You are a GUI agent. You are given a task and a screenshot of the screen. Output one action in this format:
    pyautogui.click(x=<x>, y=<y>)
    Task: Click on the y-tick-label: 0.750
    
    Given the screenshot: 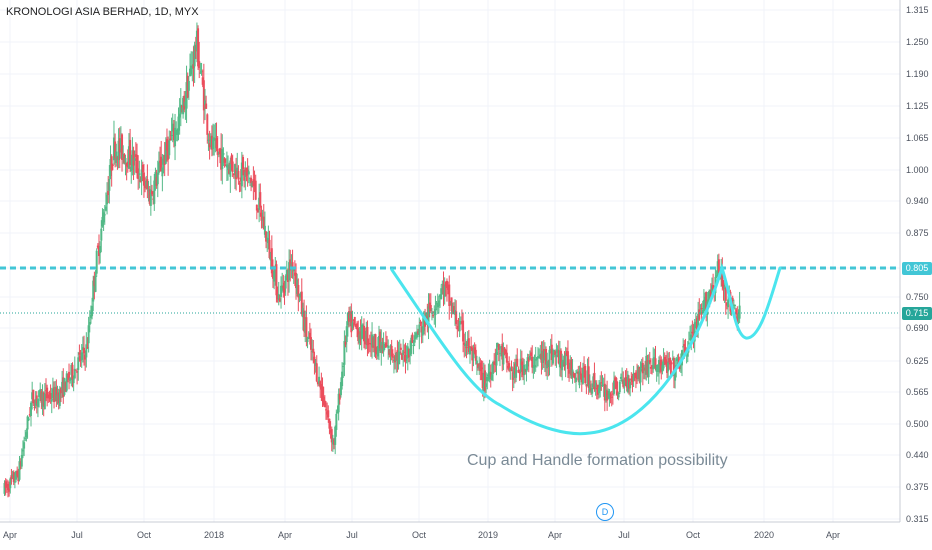 What is the action you would take?
    pyautogui.click(x=917, y=297)
    